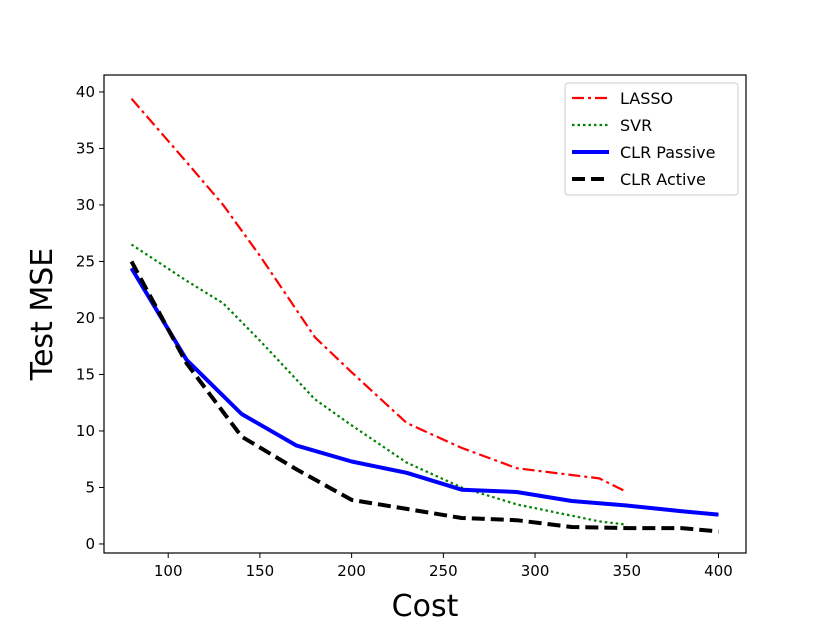 This screenshot has width=830, height=623. Describe the element at coordinates (425, 606) in the screenshot. I see `x-axis-title: Cost` at that location.